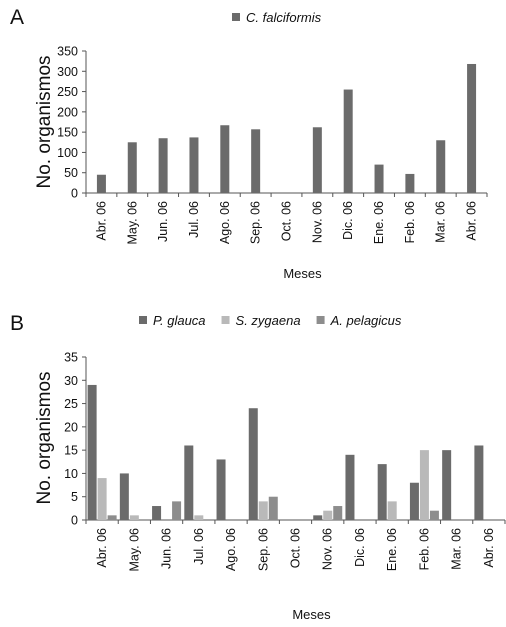 This screenshot has height=627, width=506. I want to click on panel-b-y-tick-label: 35, so click(71, 358).